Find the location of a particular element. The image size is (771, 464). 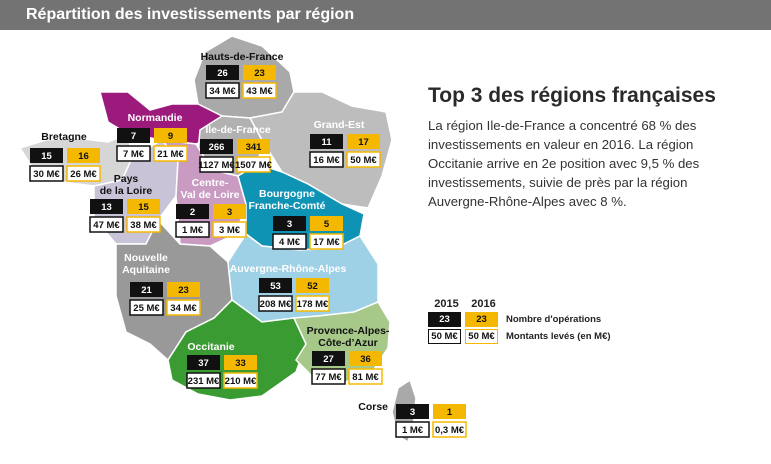

amount-2015-box-value: 4 M€ is located at coordinates (290, 242).